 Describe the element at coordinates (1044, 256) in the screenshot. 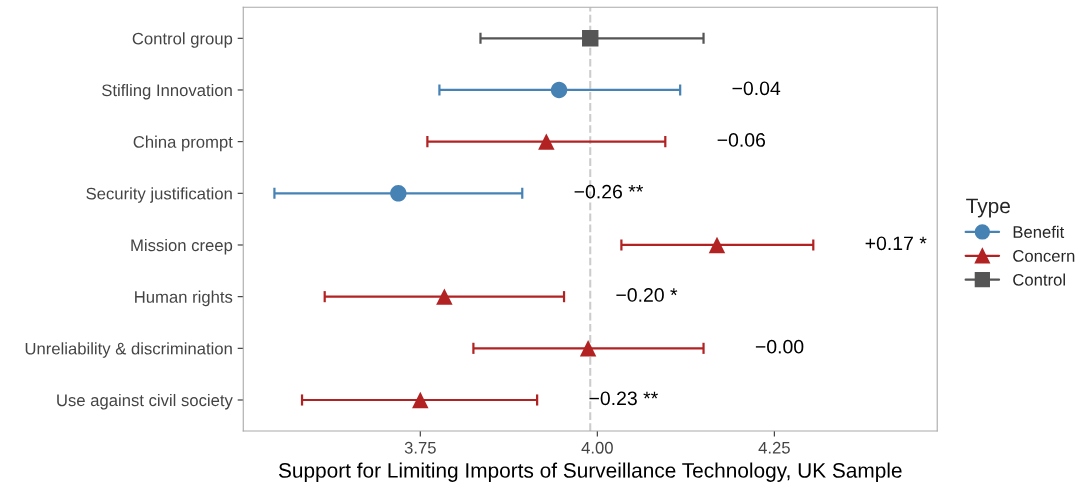

I see `legend-label: Concern` at that location.